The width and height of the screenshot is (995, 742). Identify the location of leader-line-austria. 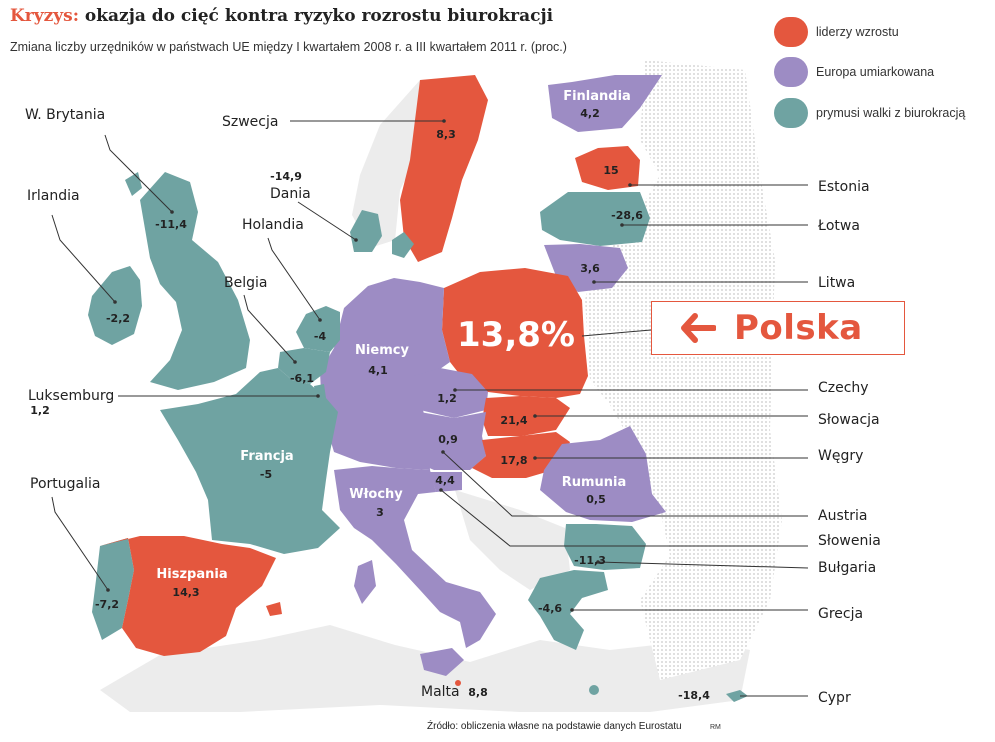
(625, 484).